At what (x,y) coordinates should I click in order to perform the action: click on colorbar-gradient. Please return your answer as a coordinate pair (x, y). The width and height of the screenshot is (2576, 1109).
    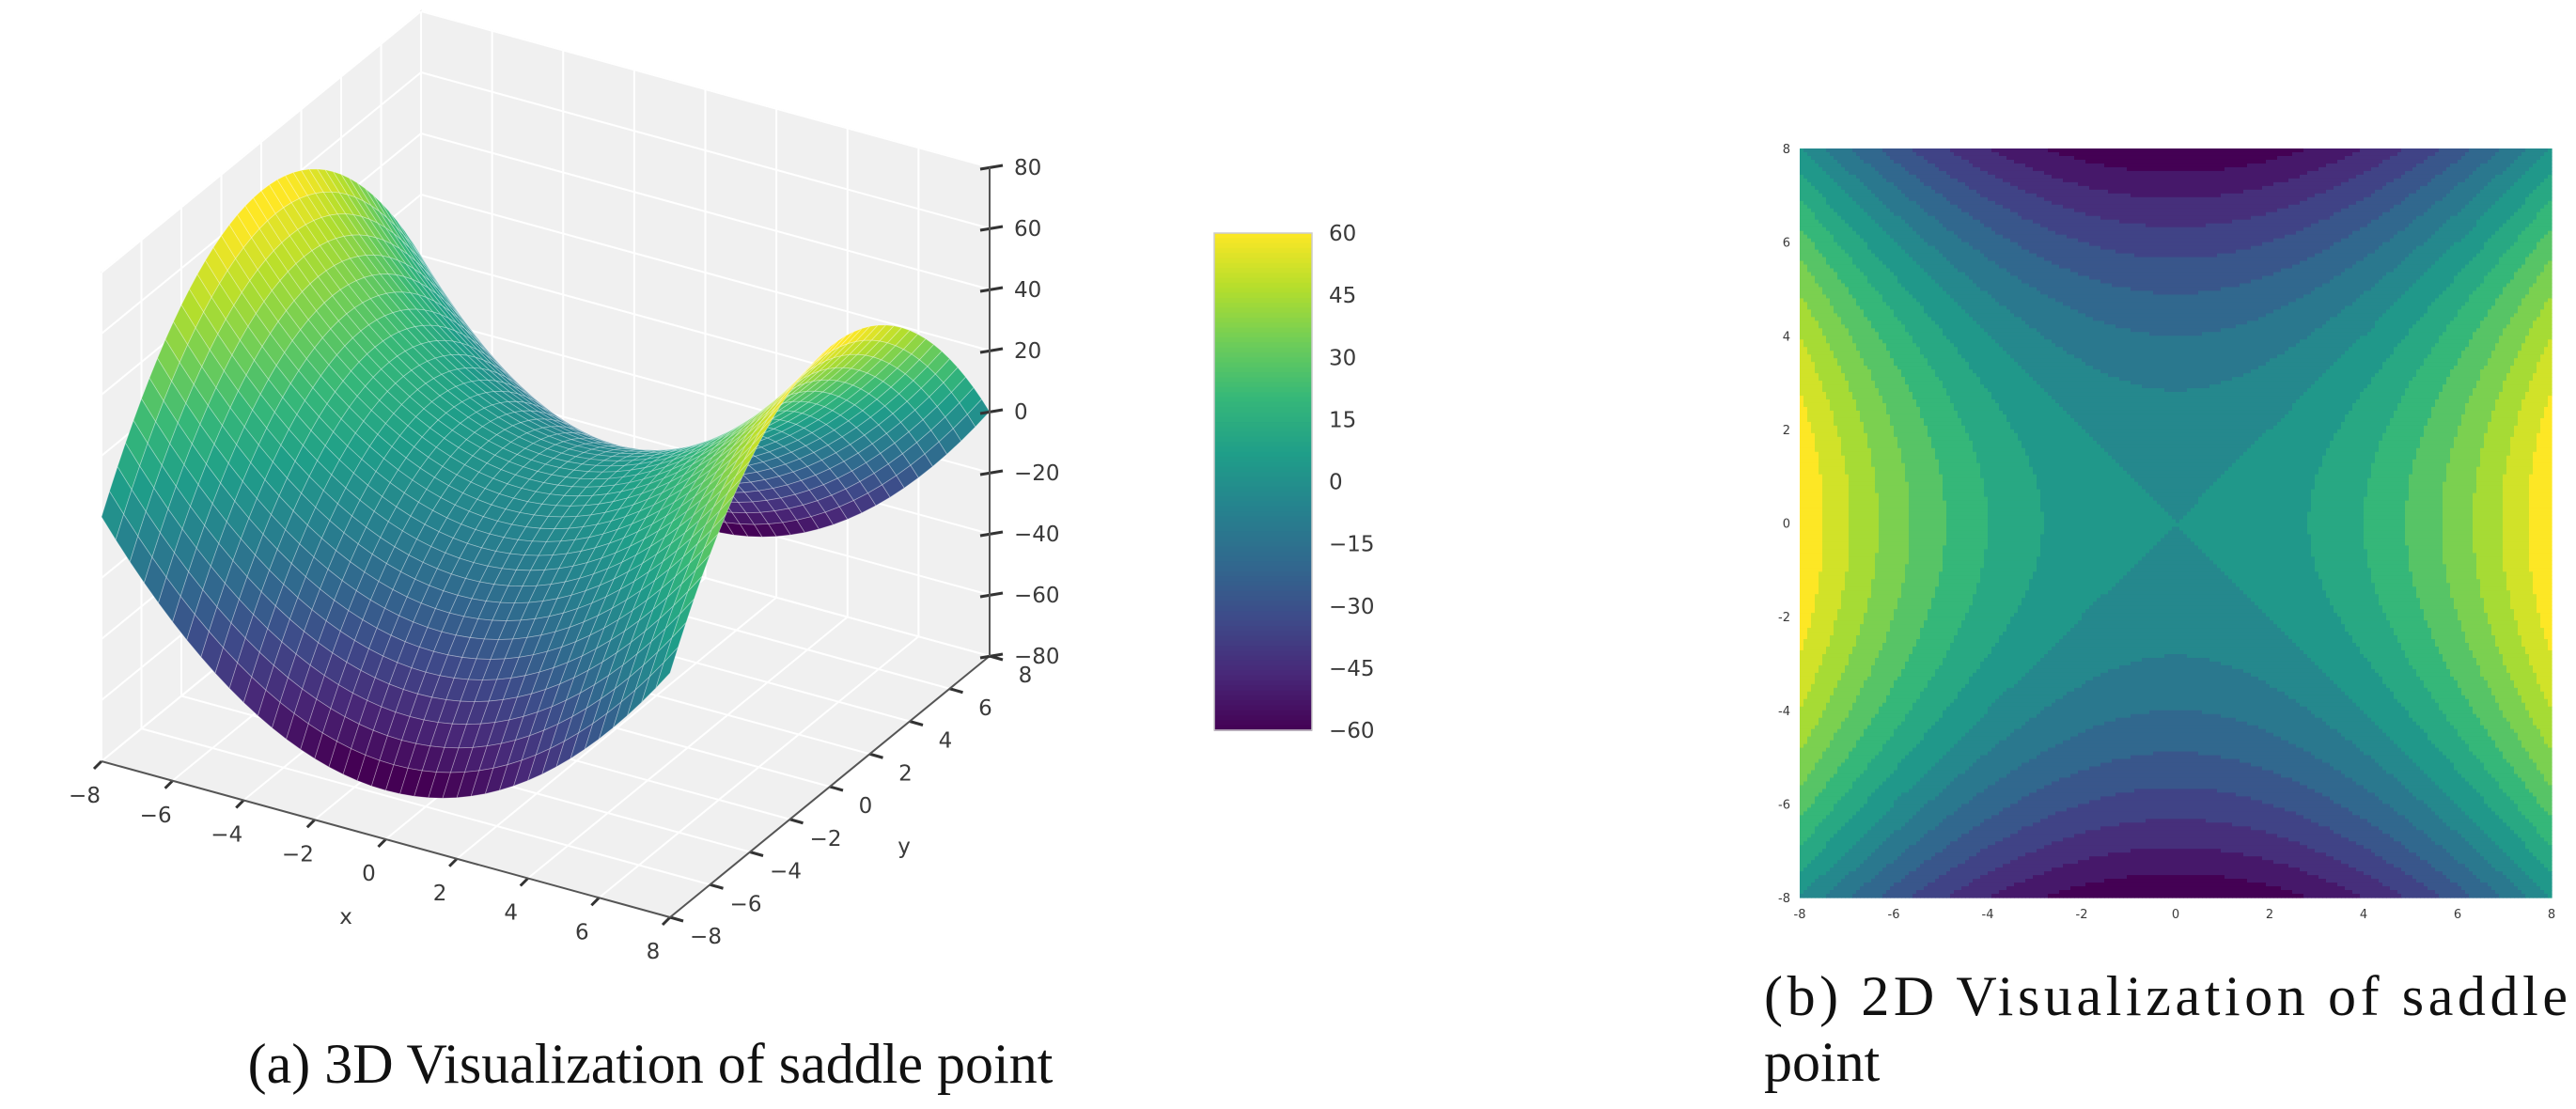
    Looking at the image, I should click on (1263, 482).